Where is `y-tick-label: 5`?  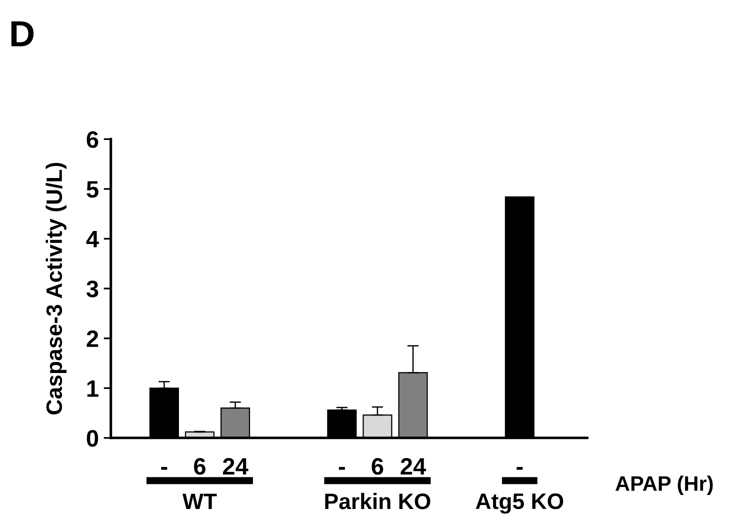 y-tick-label: 5 is located at coordinates (92, 189).